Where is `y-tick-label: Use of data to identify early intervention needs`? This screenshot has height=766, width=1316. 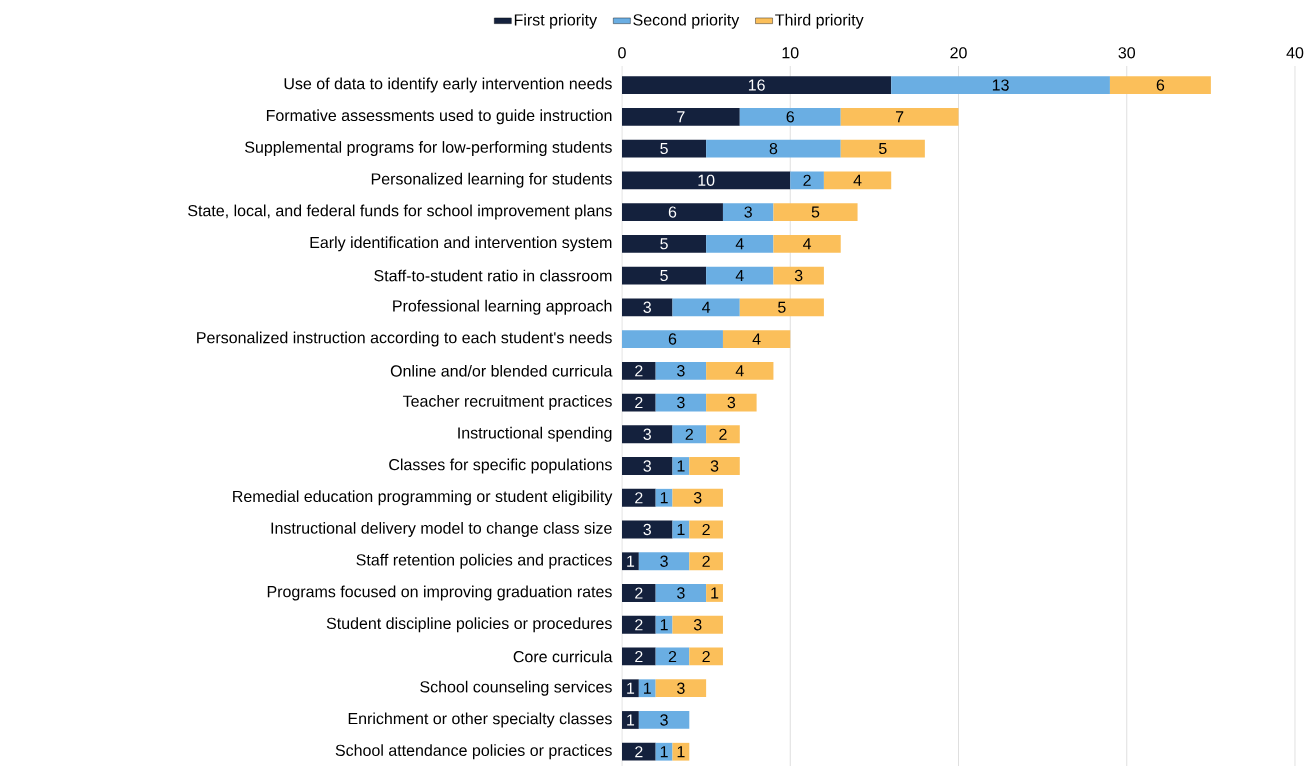
y-tick-label: Use of data to identify early intervention needs is located at coordinates (448, 85).